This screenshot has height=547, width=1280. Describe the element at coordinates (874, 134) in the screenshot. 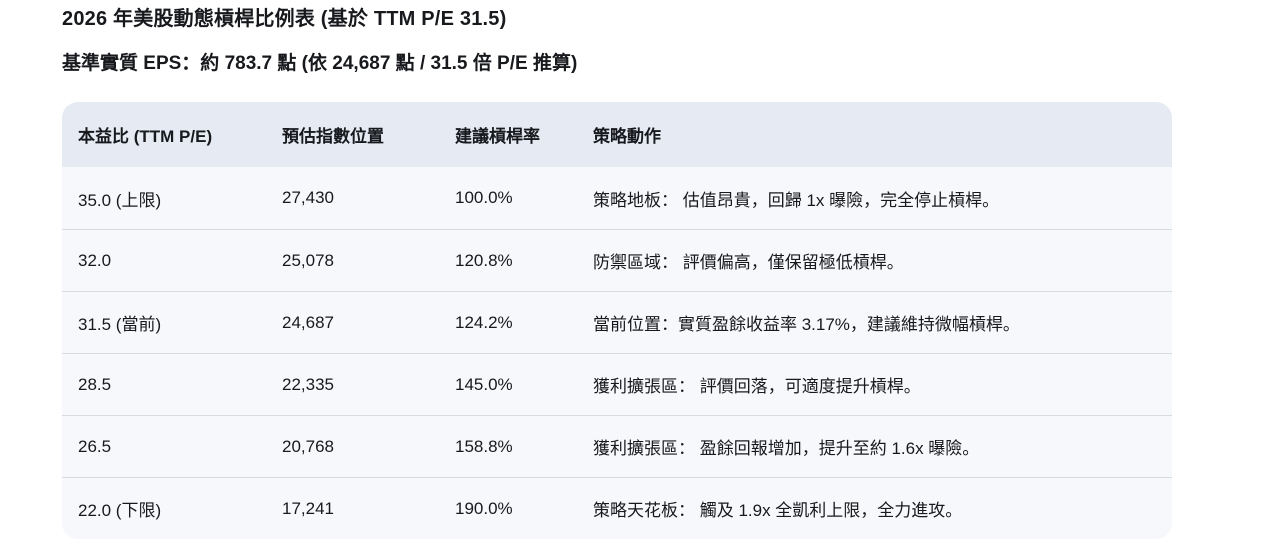

I see `column-header-action: 策略動作` at that location.